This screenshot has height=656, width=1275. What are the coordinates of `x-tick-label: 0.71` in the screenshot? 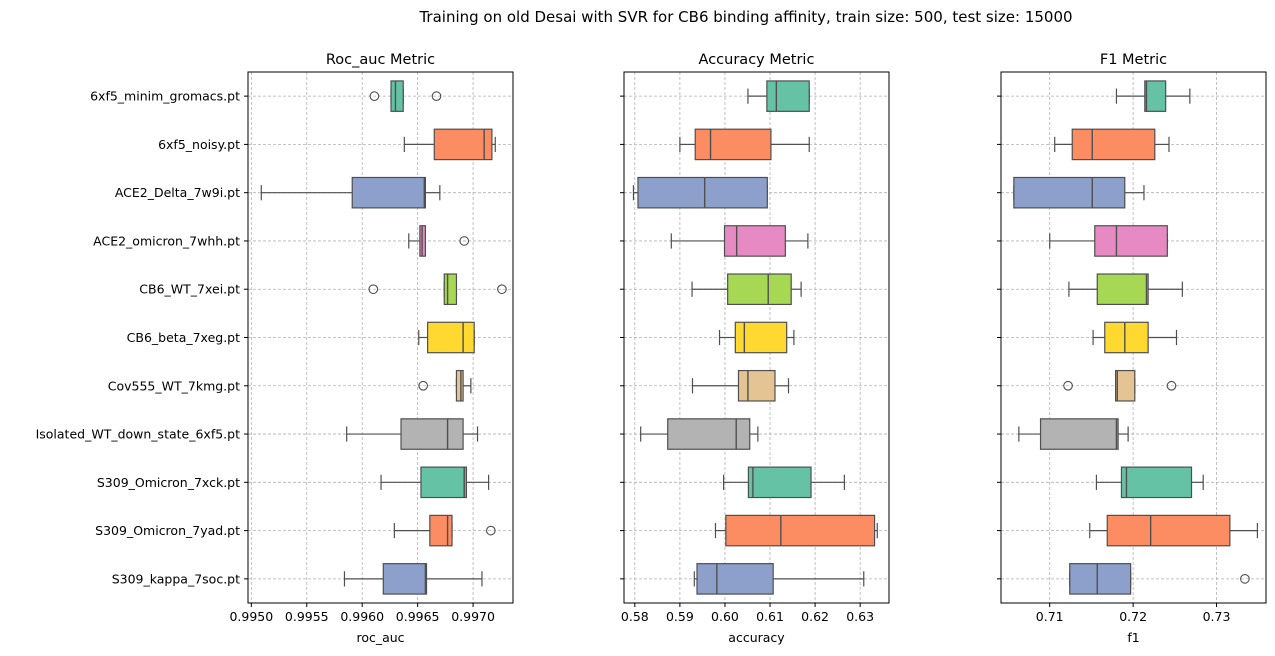 It's located at (1050, 616).